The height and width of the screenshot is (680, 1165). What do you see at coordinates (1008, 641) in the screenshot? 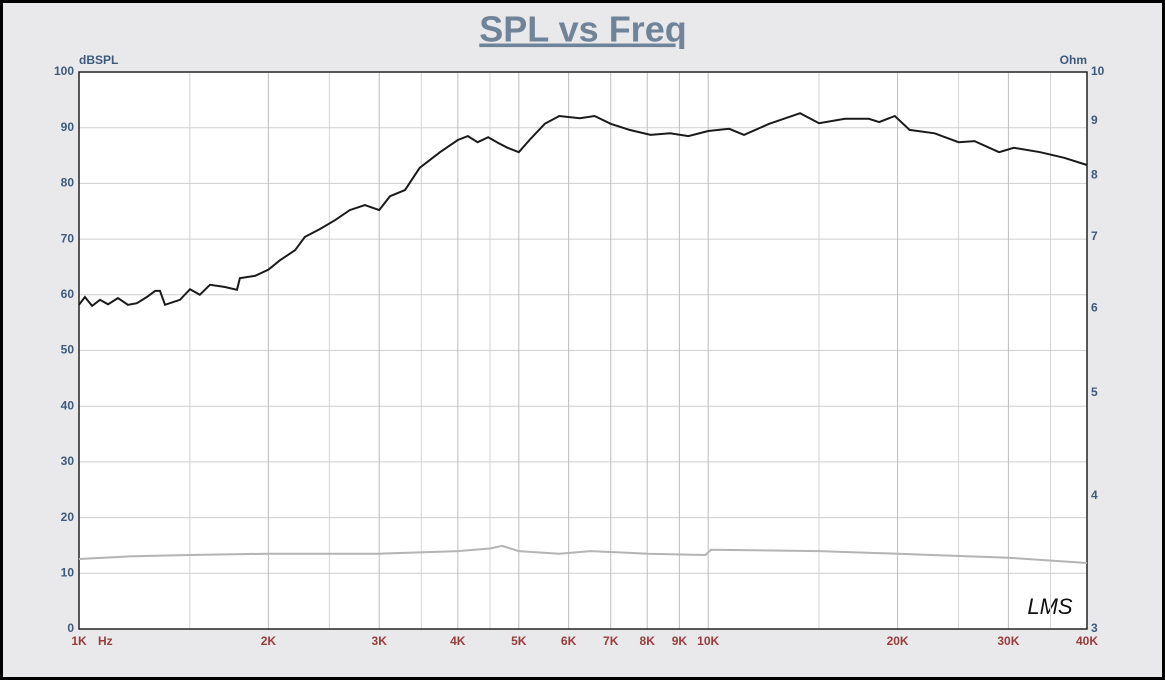
I see `x-tick-label: 30K` at bounding box center [1008, 641].